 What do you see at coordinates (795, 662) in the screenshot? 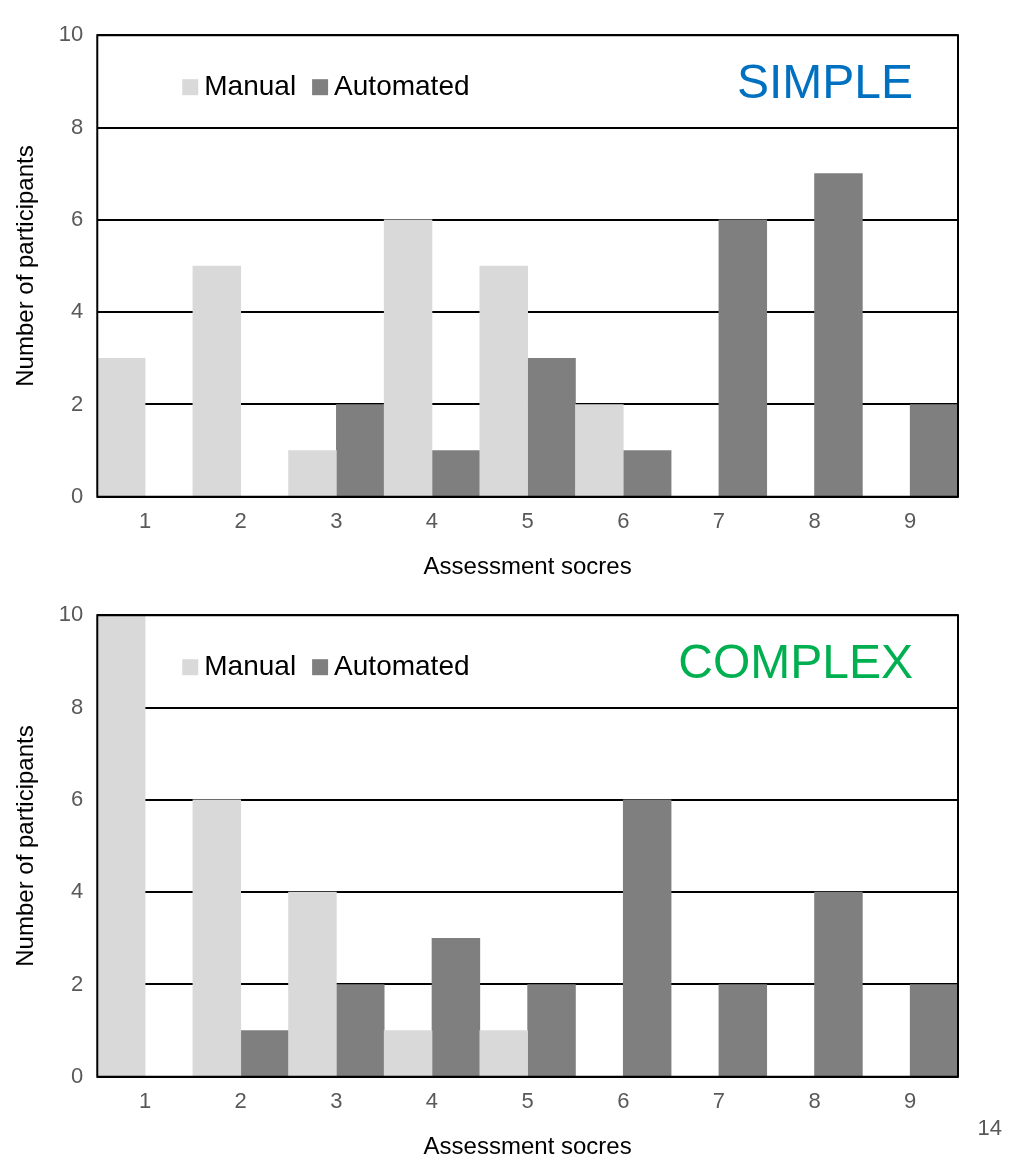
I see `chart-title: COMPLEX` at bounding box center [795, 662].